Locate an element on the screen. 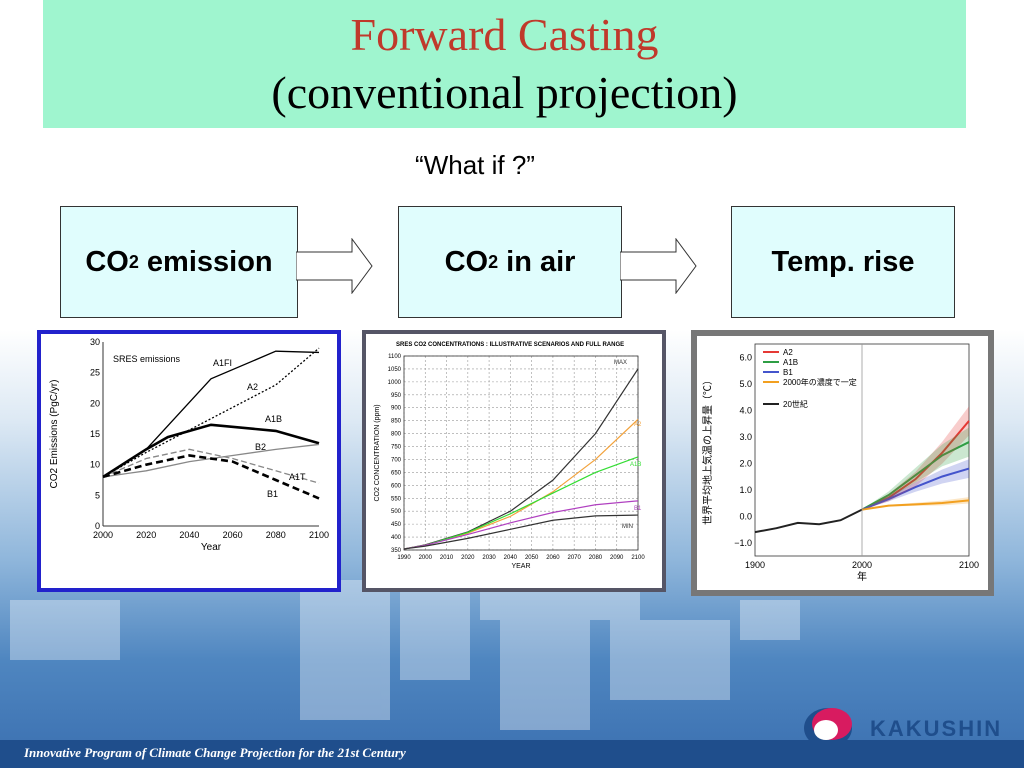 The width and height of the screenshot is (1024, 768). plot-background is located at coordinates (521, 453).